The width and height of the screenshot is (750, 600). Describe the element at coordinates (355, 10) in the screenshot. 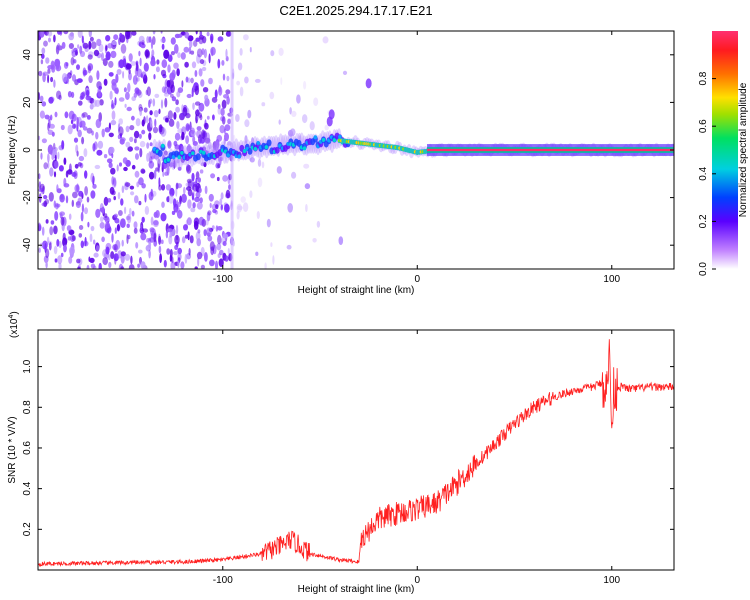

I see `figure-title: C2E1.2025.294.17.17.E21` at that location.